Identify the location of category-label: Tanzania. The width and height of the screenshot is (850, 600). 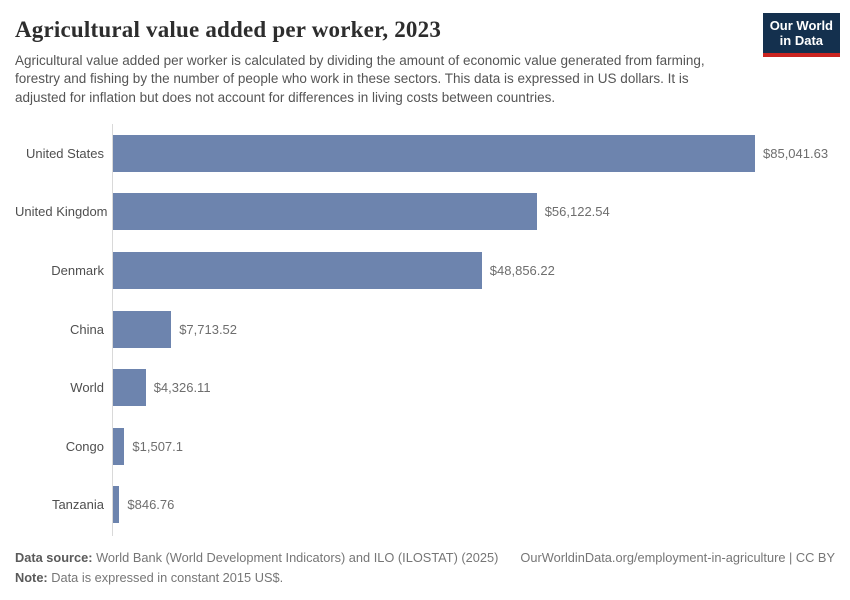
(77, 505).